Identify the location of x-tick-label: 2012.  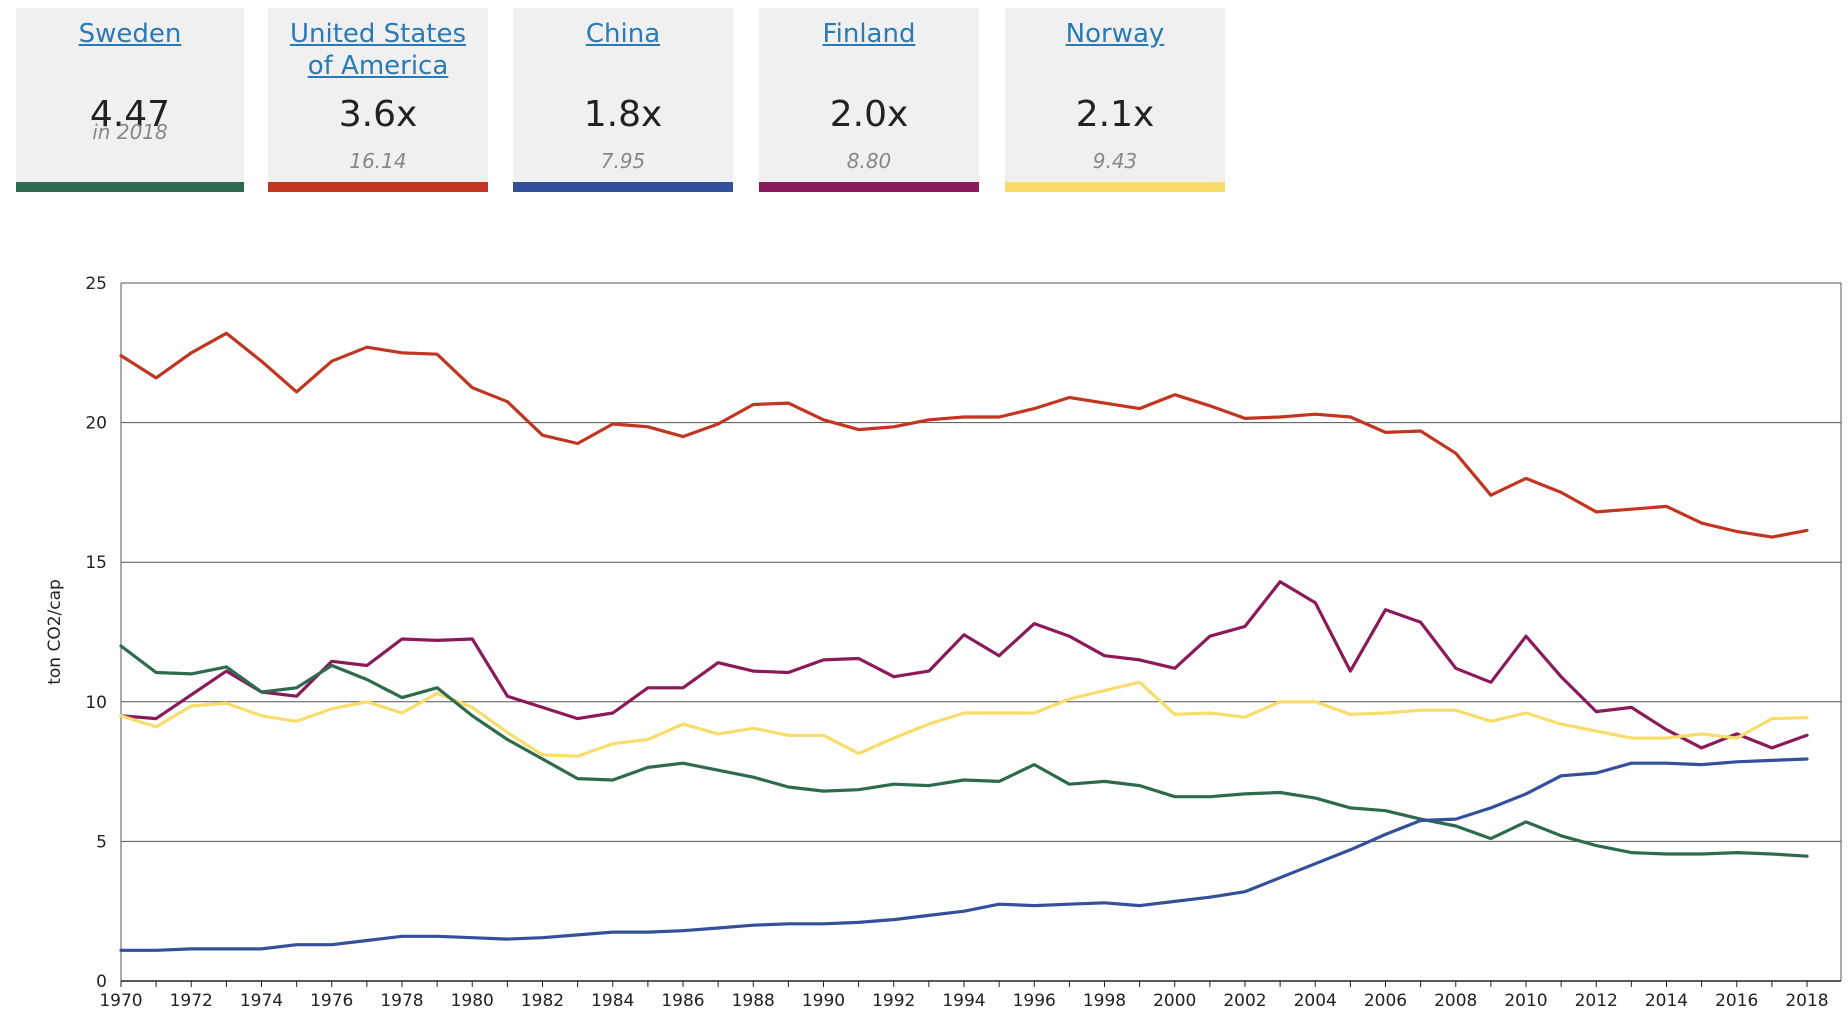
(1596, 1001).